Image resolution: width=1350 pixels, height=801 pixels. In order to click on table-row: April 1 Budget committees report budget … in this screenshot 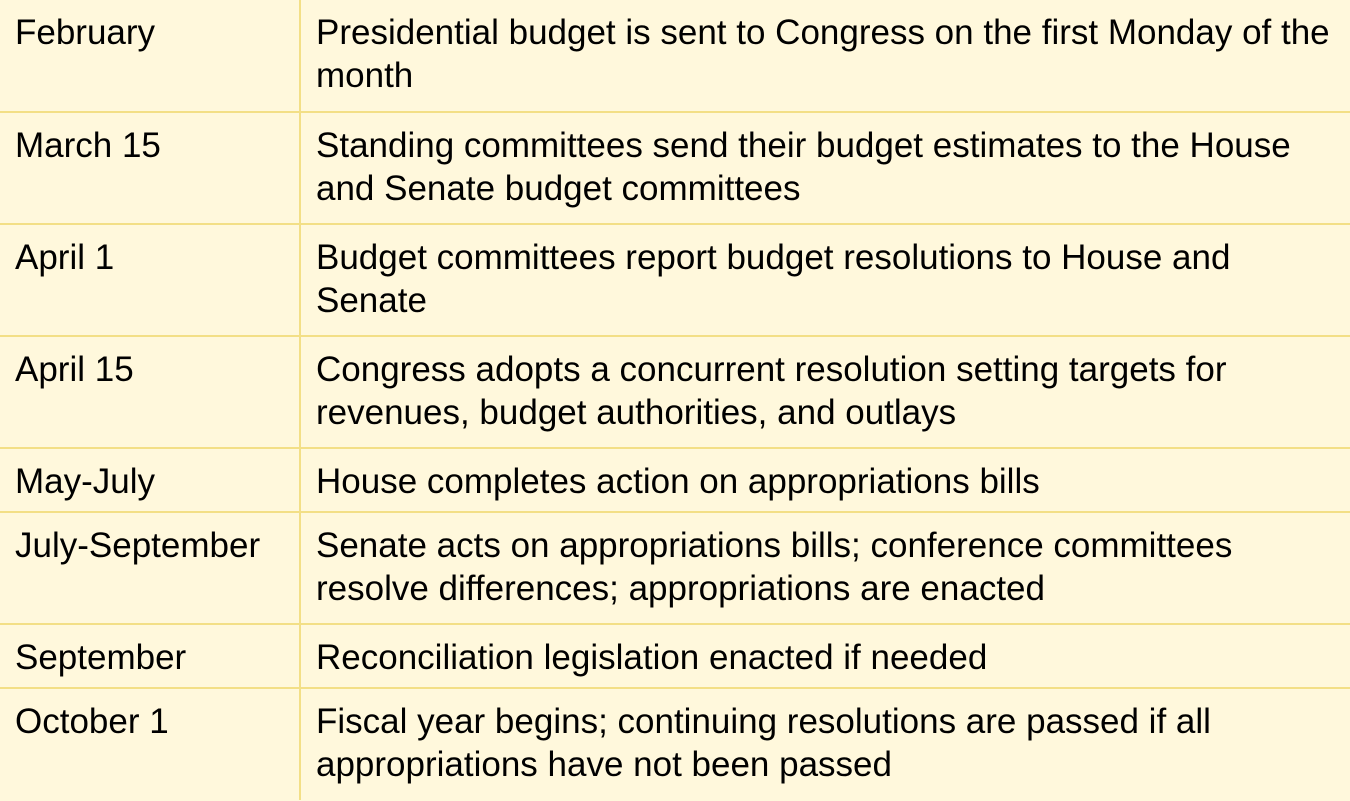, I will do `click(675, 280)`.